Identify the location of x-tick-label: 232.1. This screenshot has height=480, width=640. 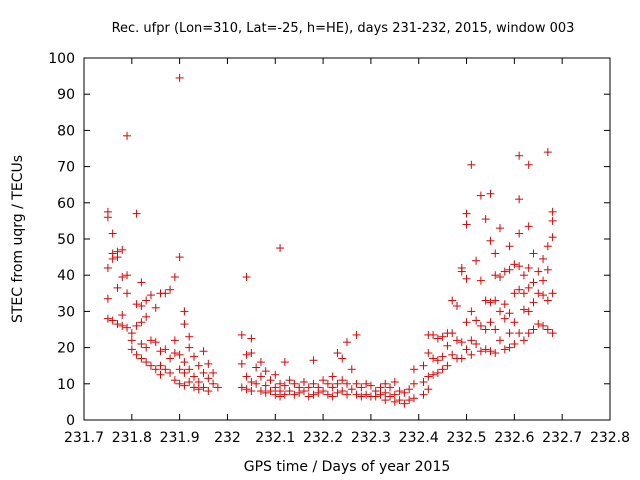
(275, 438).